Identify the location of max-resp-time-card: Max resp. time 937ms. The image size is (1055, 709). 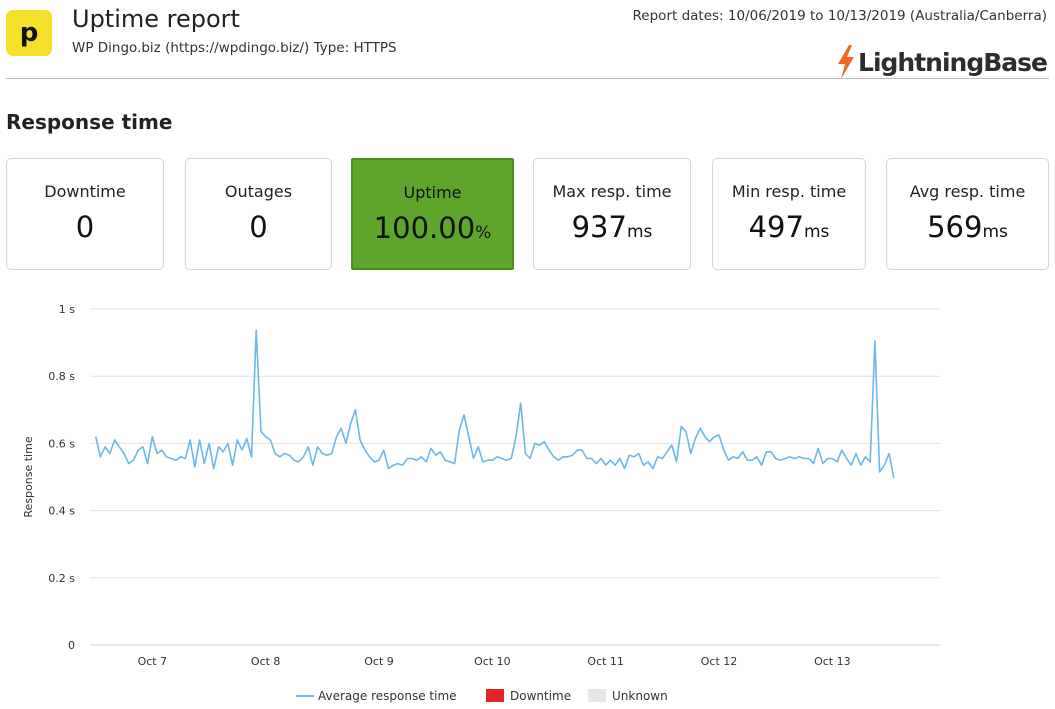
(612, 214).